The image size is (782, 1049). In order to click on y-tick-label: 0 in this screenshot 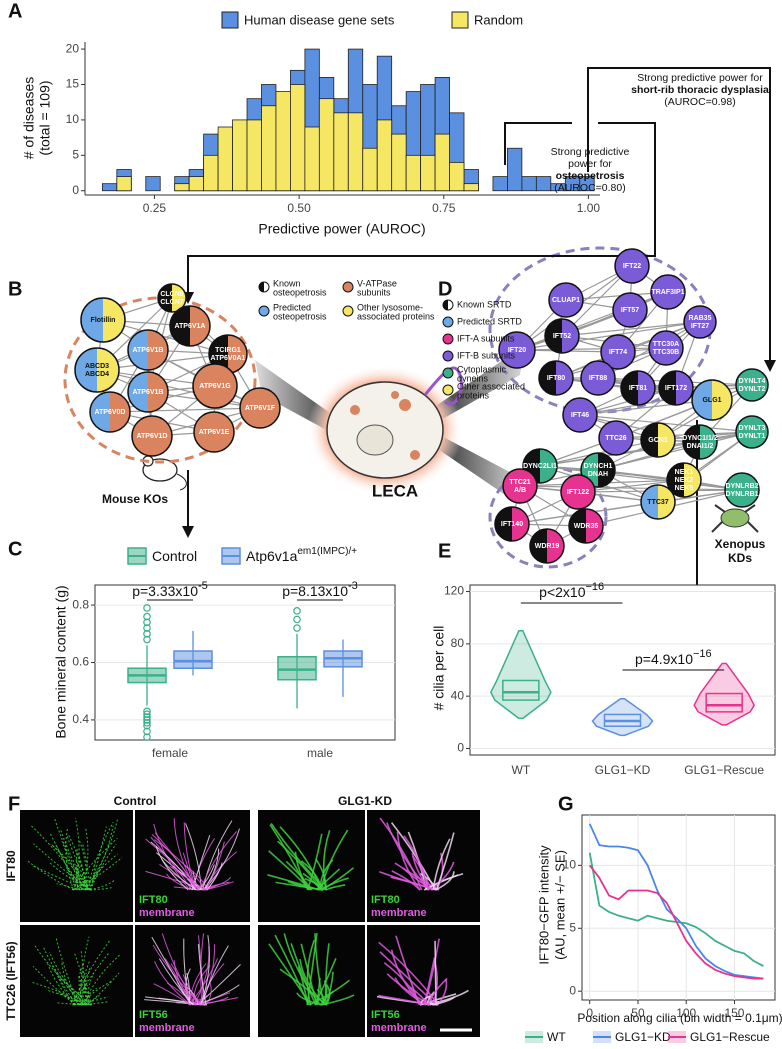, I will do `click(460, 748)`.